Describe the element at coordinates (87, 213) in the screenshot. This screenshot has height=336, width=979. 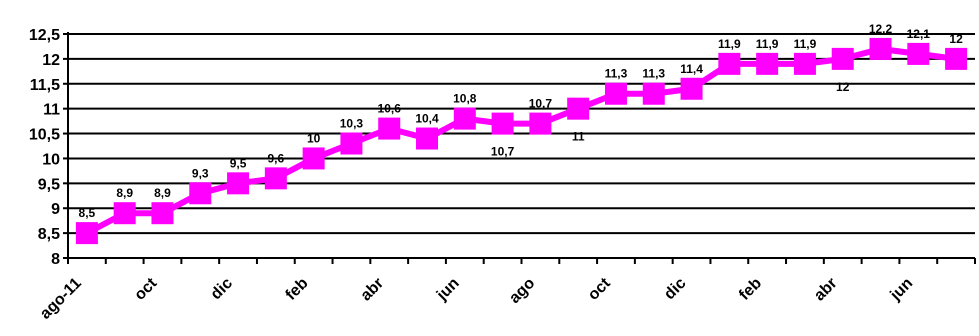
I see `data-label: 8,5` at that location.